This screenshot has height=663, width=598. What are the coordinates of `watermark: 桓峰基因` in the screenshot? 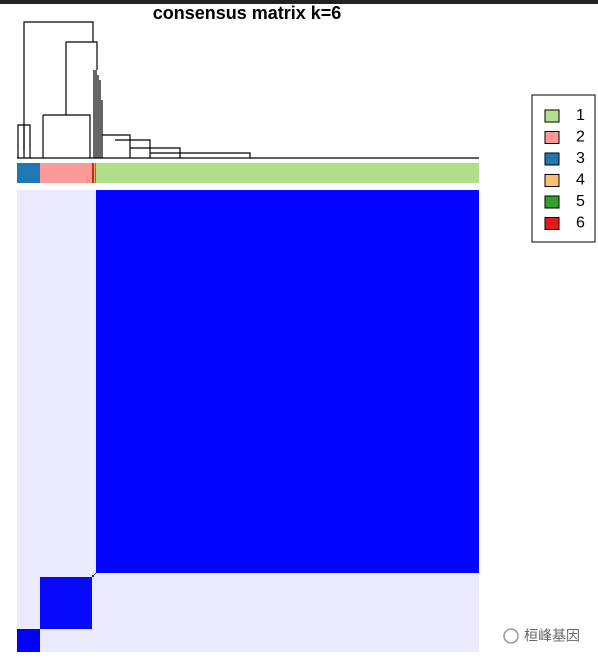 It's located at (541, 636).